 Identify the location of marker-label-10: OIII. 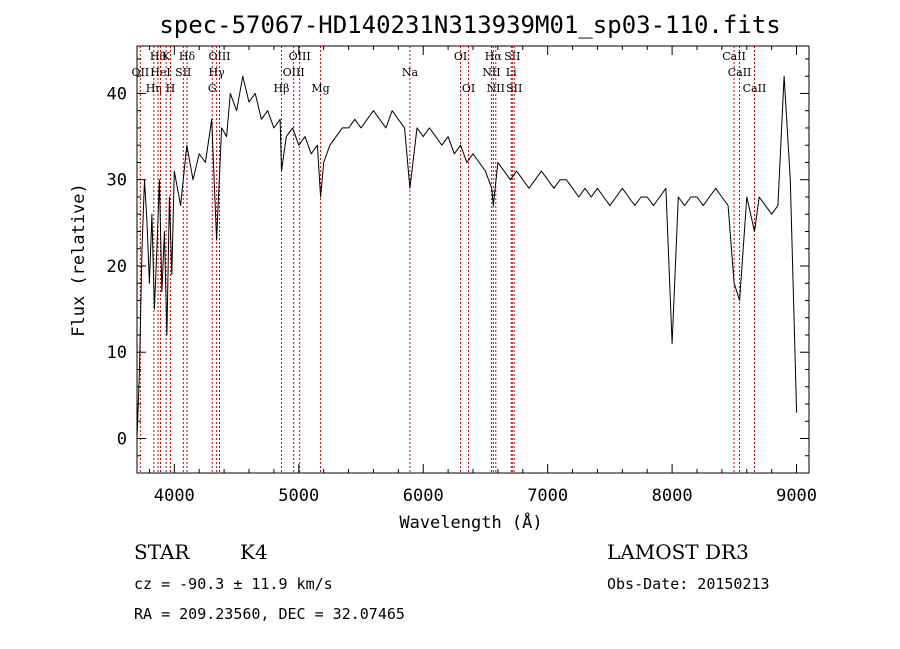
(219, 56).